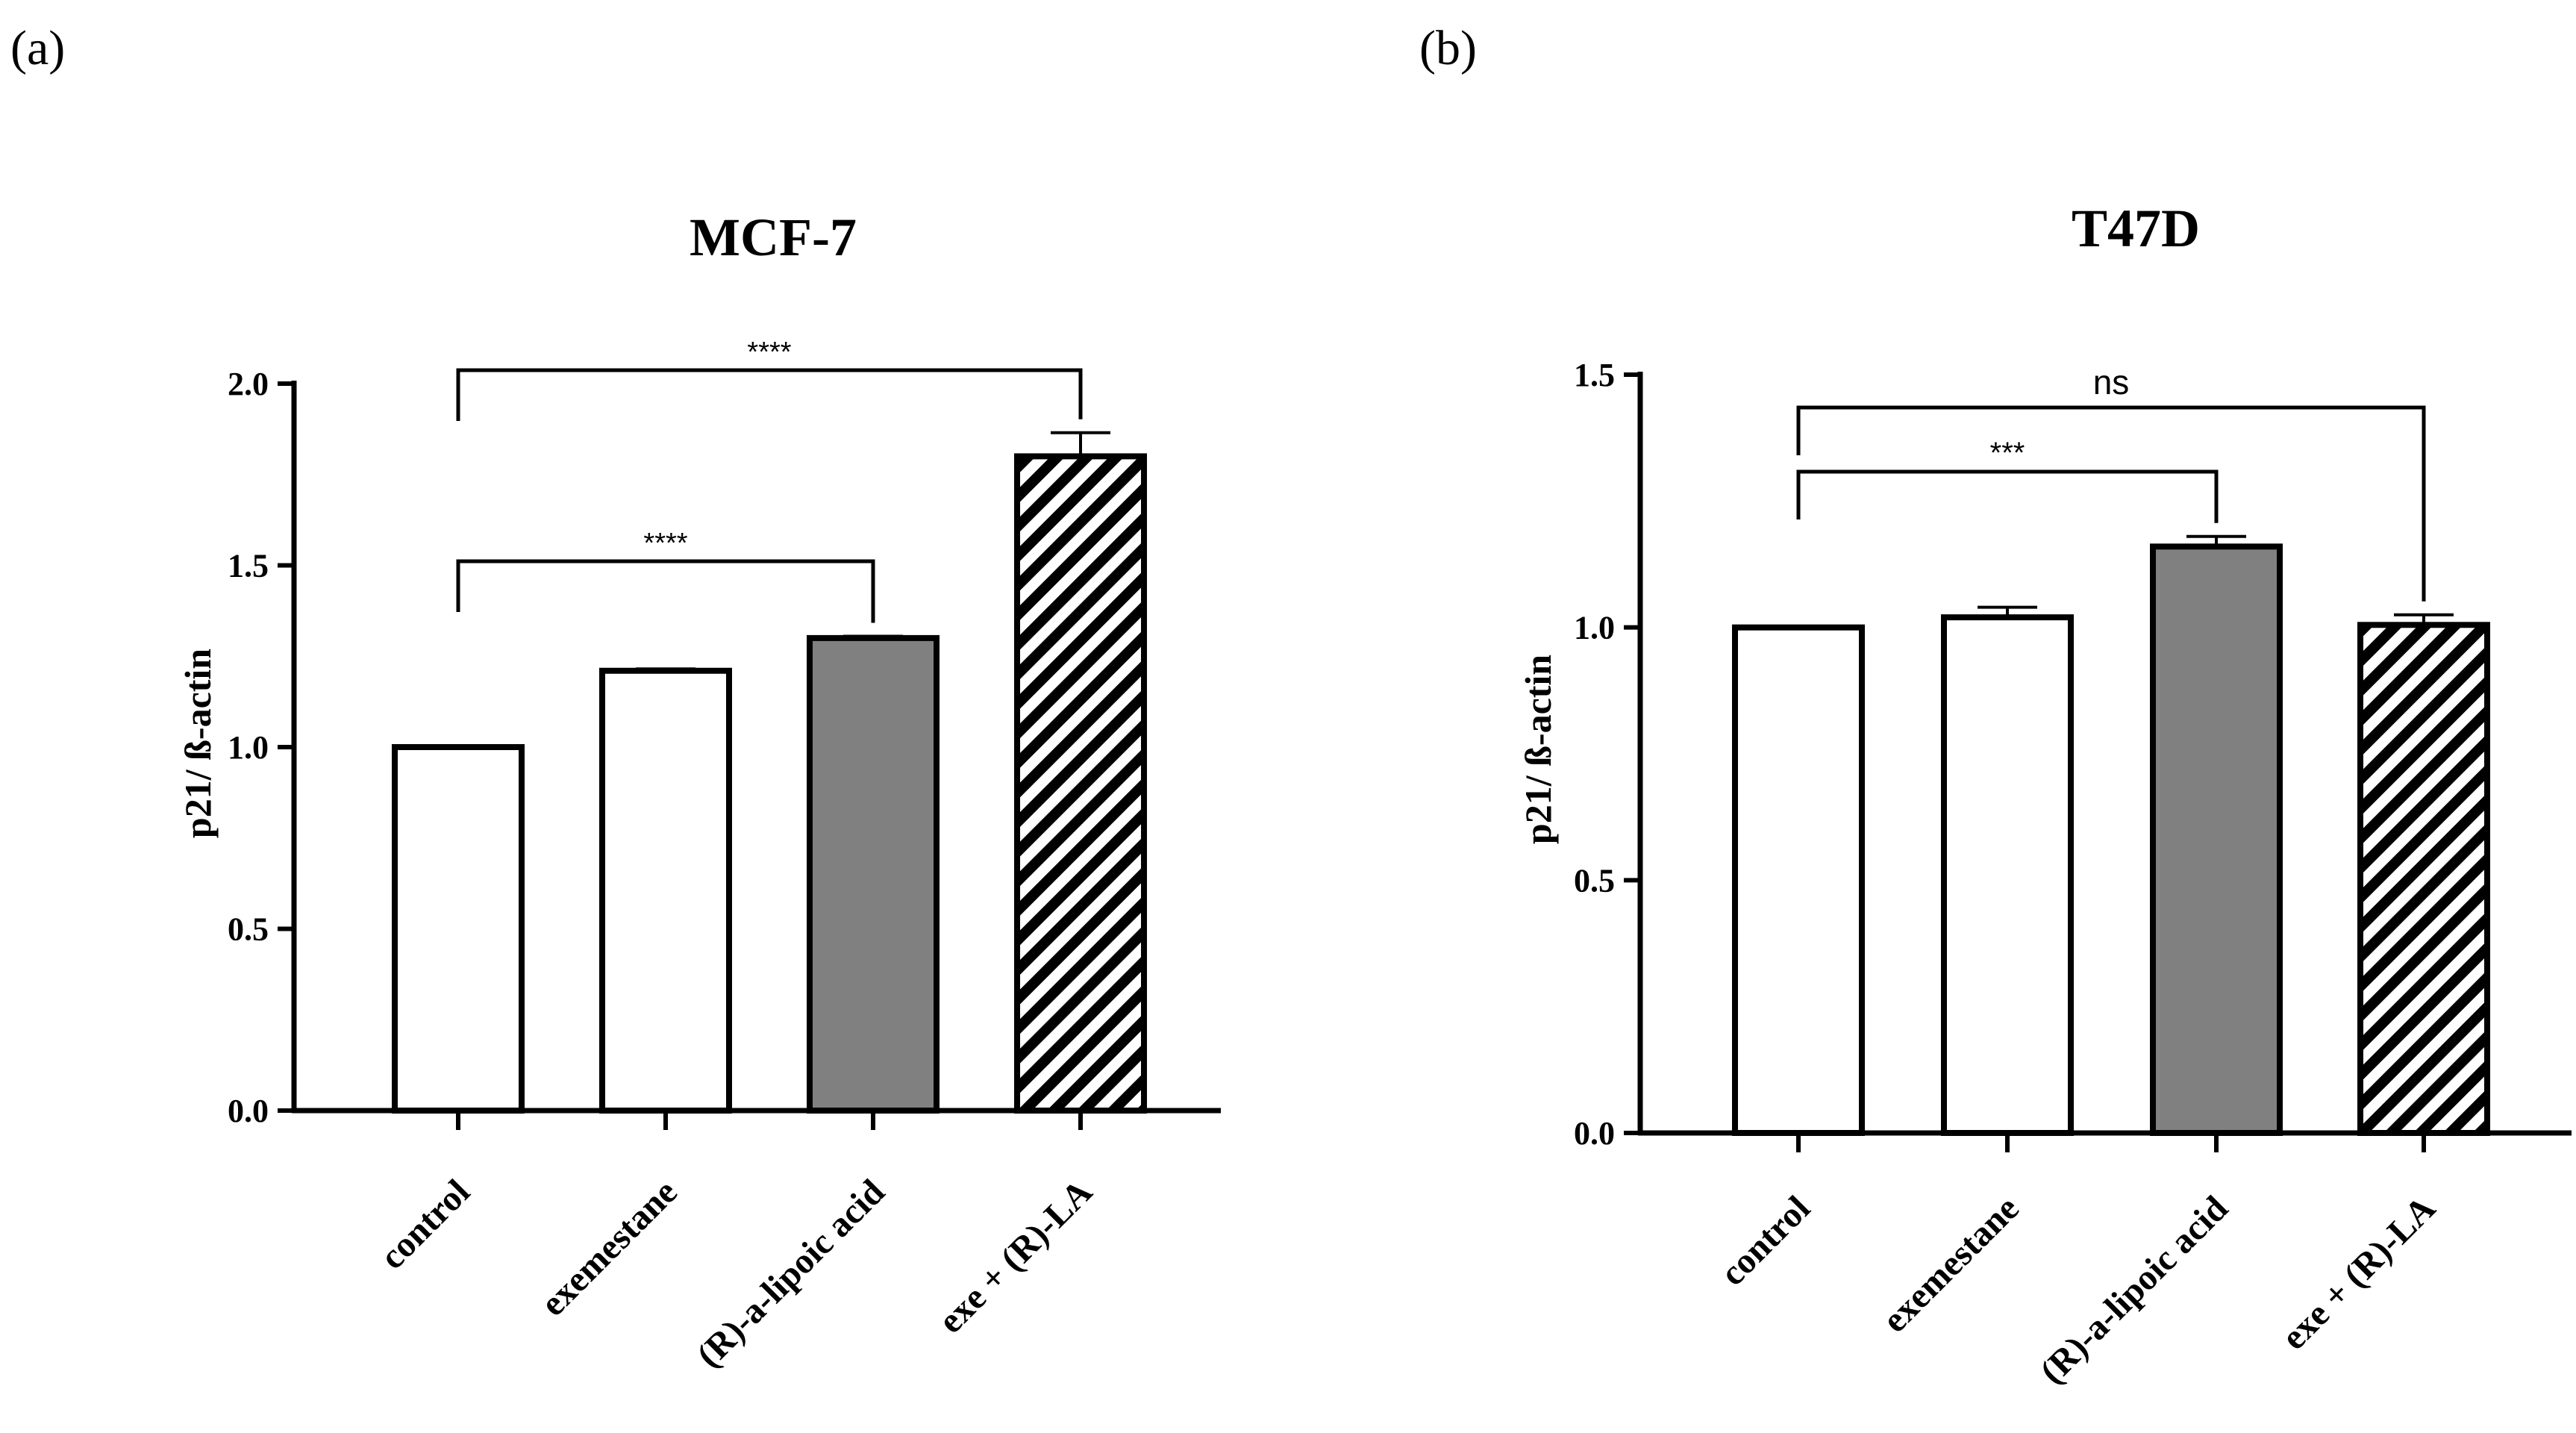  What do you see at coordinates (1594, 880) in the screenshot?
I see `y-tick-label-b-1: 0.5` at bounding box center [1594, 880].